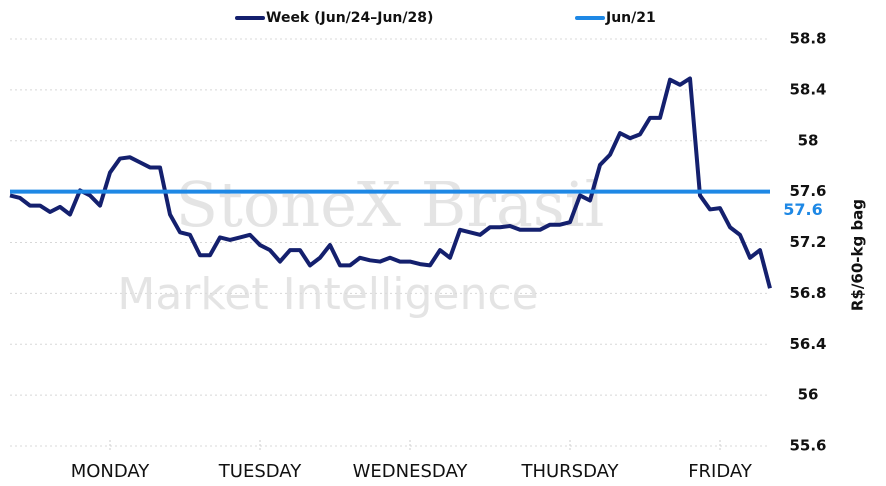  Describe the element at coordinates (630, 18) in the screenshot. I see `legend-label: Jun/21` at that location.